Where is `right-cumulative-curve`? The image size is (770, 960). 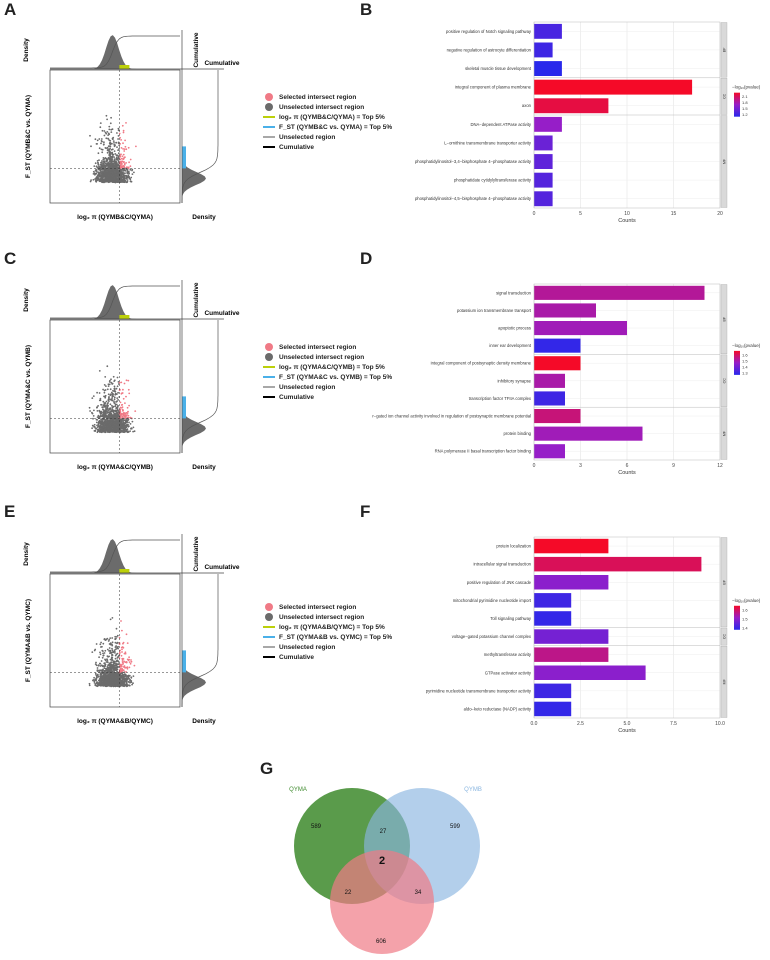 right-cumulative-curve is located at coordinates (200, 640).